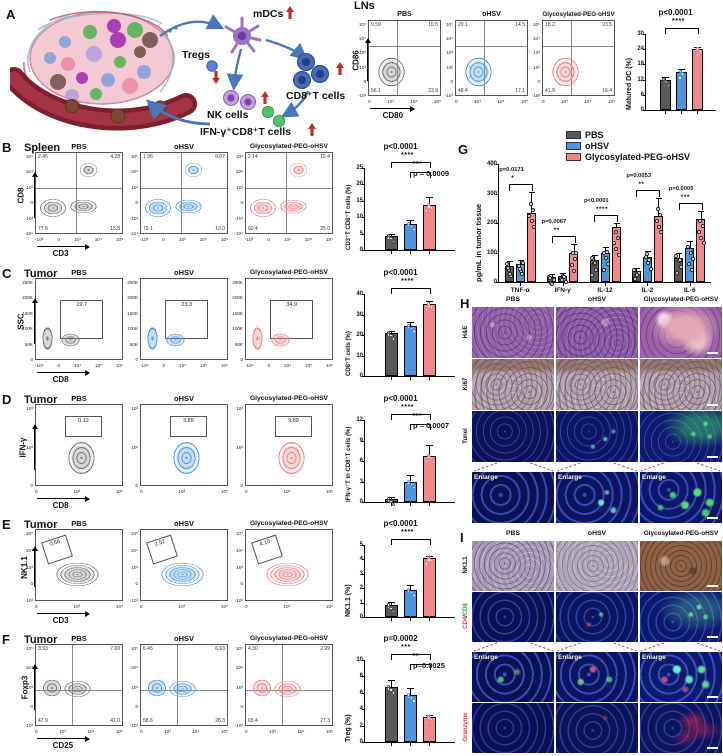 The height and width of the screenshot is (756, 723). Describe the element at coordinates (35, 569) in the screenshot. I see `y-axis-line` at that location.